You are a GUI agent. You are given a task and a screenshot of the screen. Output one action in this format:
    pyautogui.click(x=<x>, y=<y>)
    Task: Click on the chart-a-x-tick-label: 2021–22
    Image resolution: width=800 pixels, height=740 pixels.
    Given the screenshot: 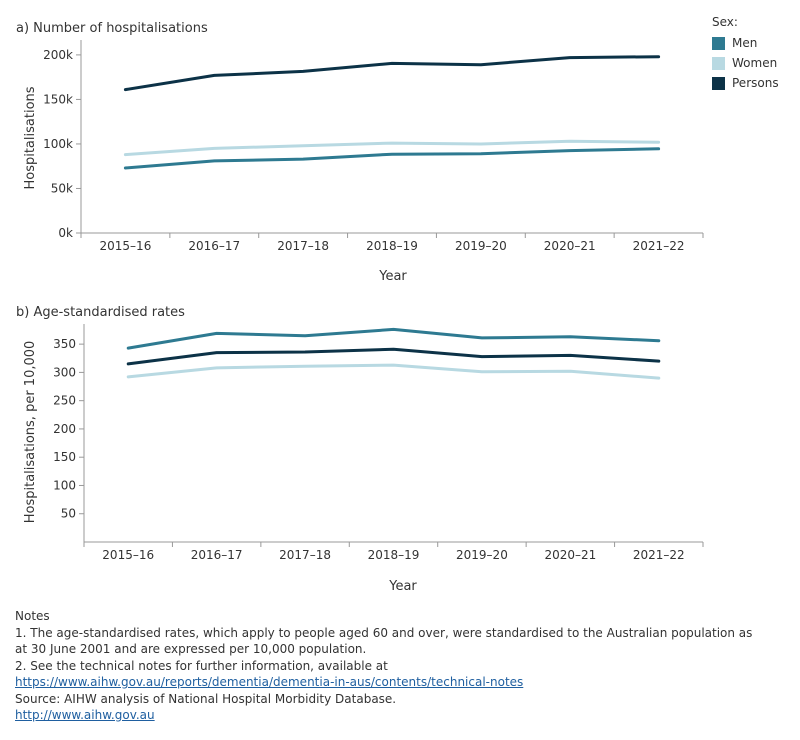 What is the action you would take?
    pyautogui.click(x=659, y=246)
    